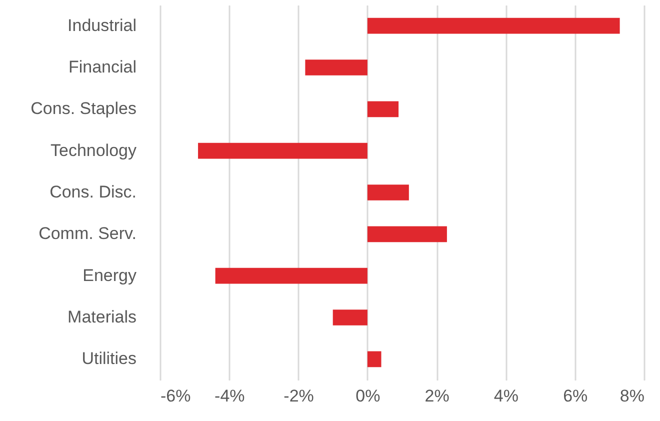 This screenshot has width=660, height=421. I want to click on x-tick-label: 0%, so click(368, 396).